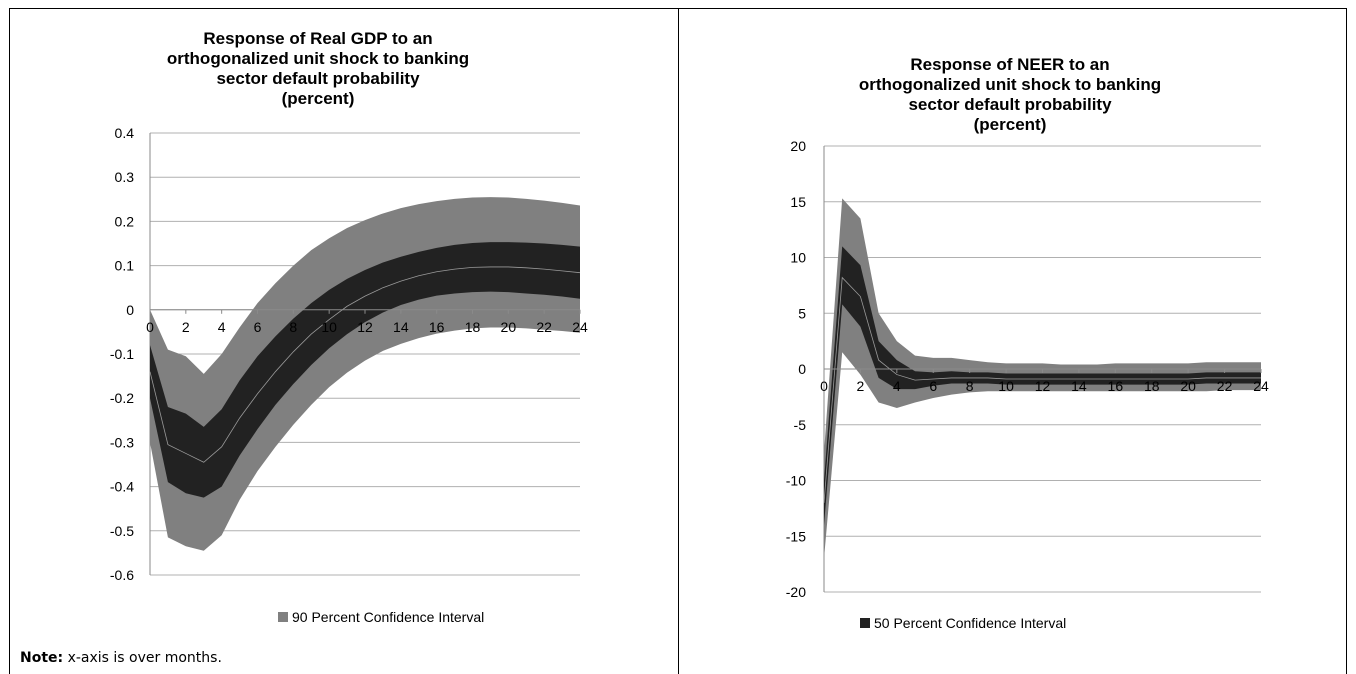 The width and height of the screenshot is (1356, 674). What do you see at coordinates (1006, 386) in the screenshot?
I see `neer-x-tick-label: 10` at bounding box center [1006, 386].